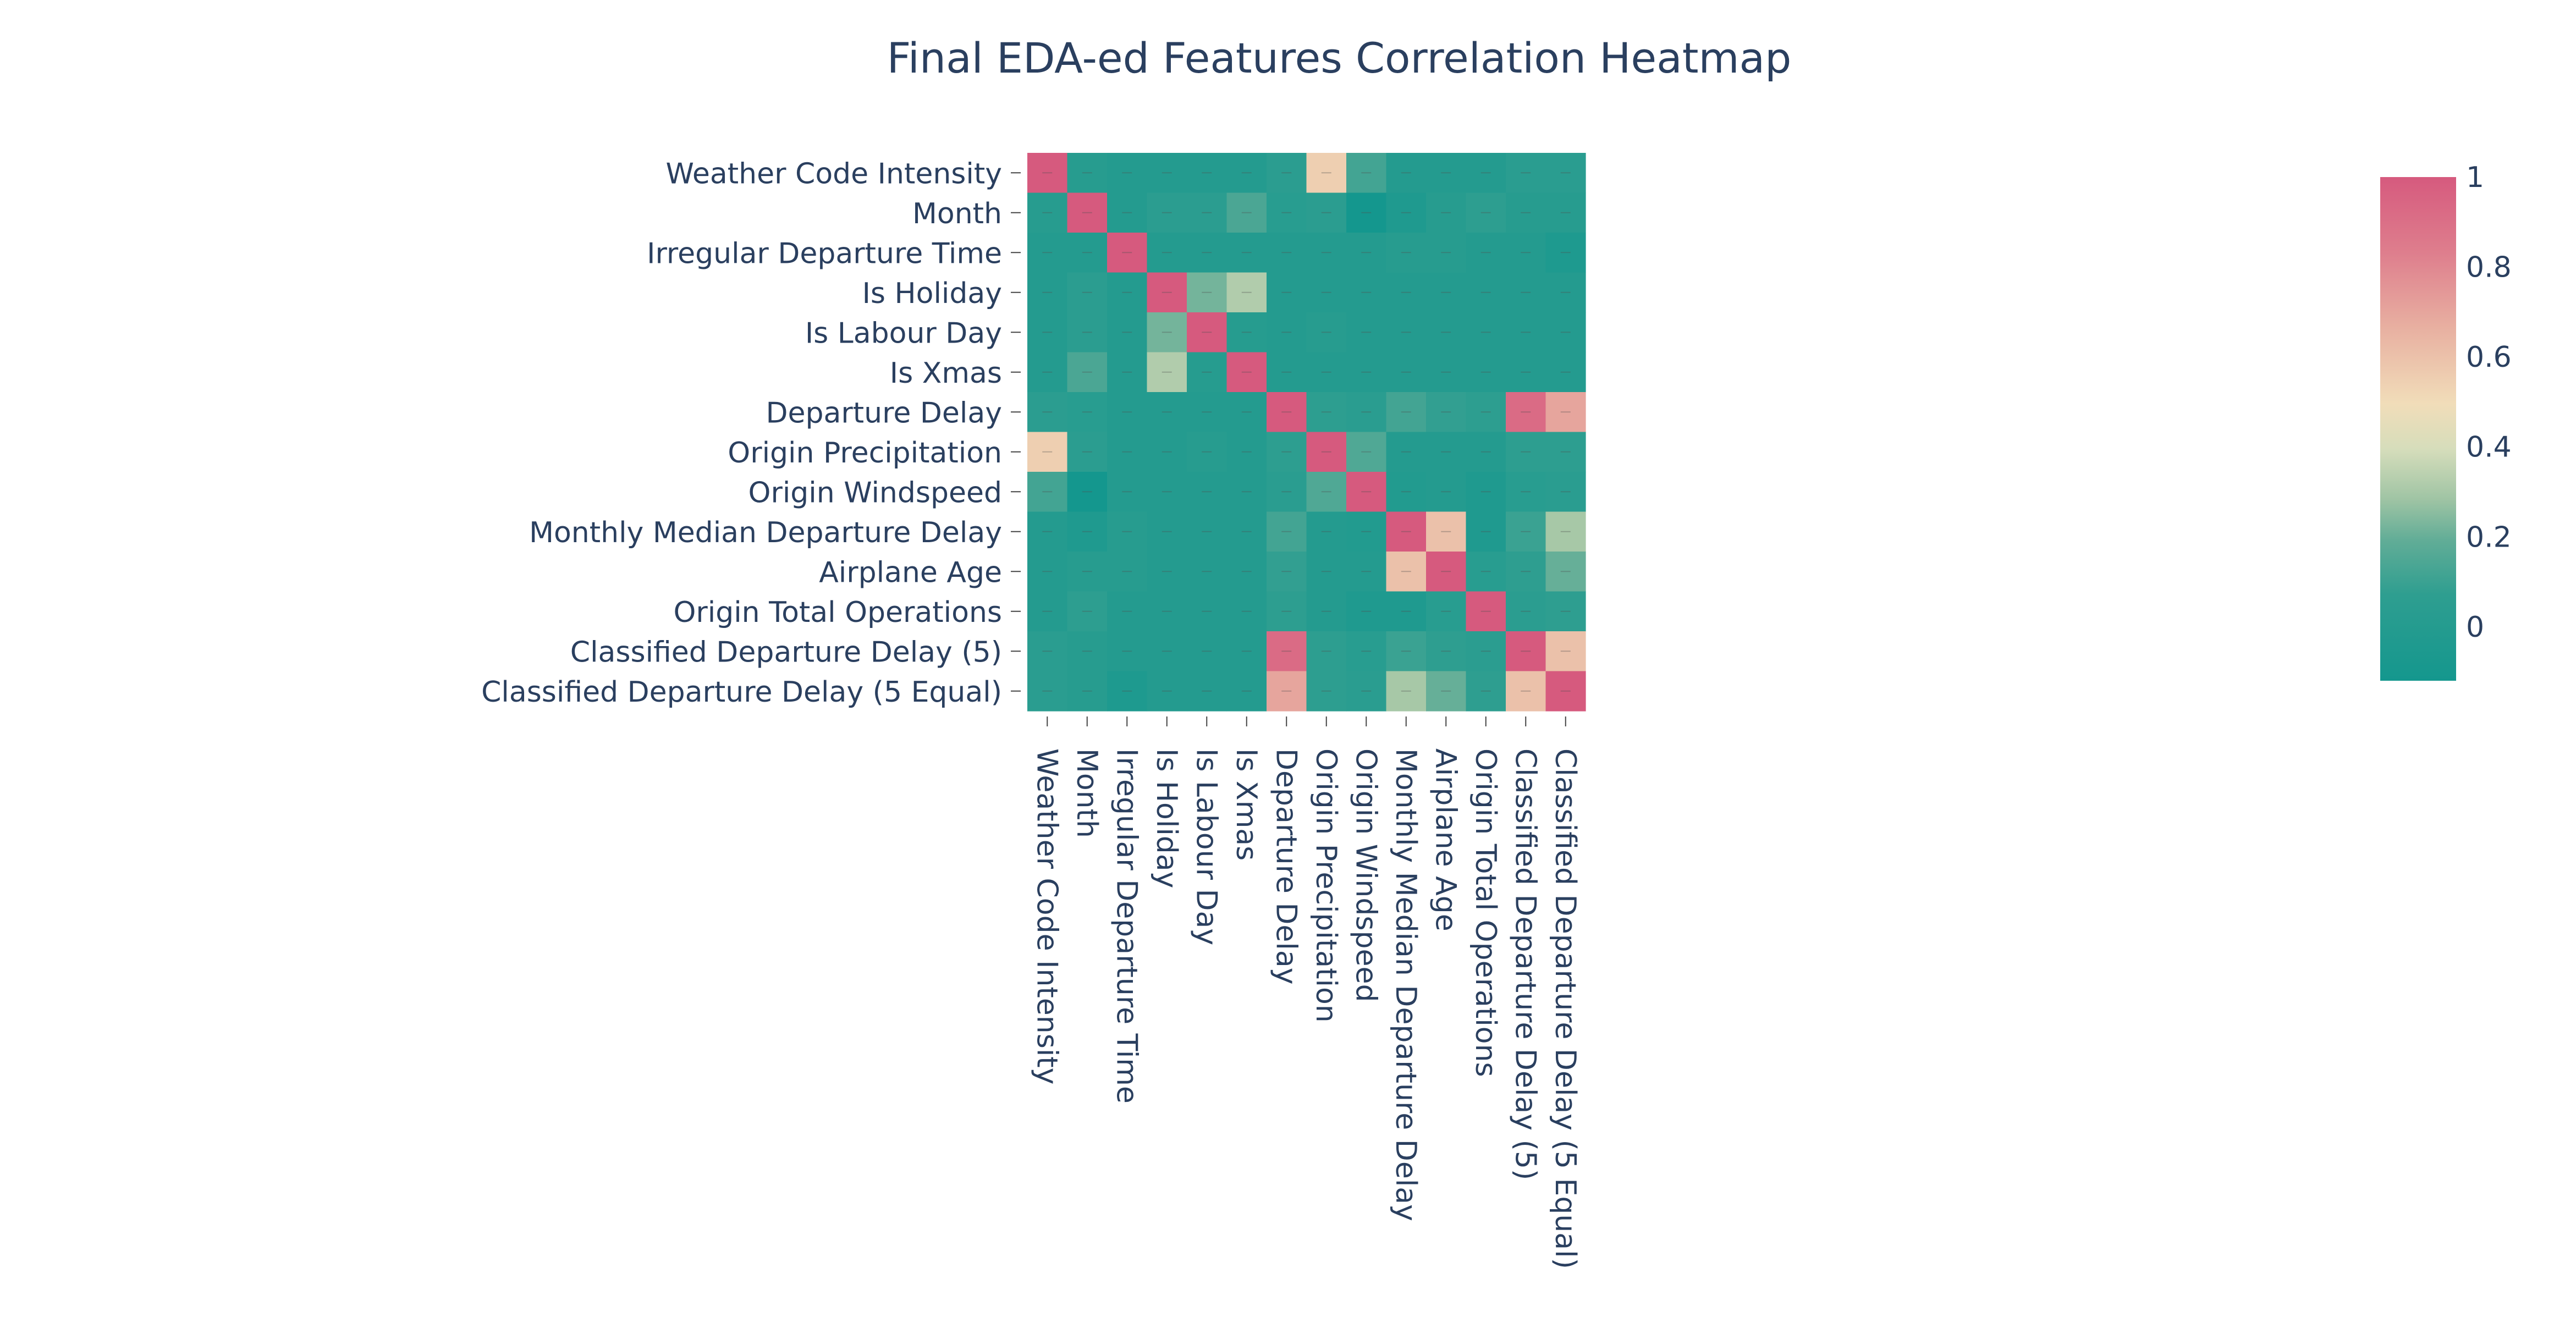  I want to click on y-tick-label: Classified Departure Delay (5 Equal), so click(741, 692).